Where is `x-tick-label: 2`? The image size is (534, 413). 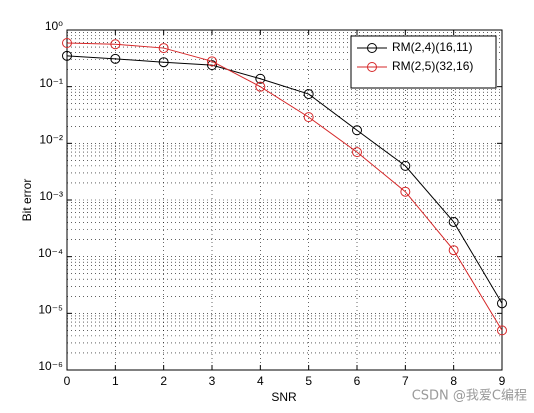
x-tick-label: 2 is located at coordinates (163, 381).